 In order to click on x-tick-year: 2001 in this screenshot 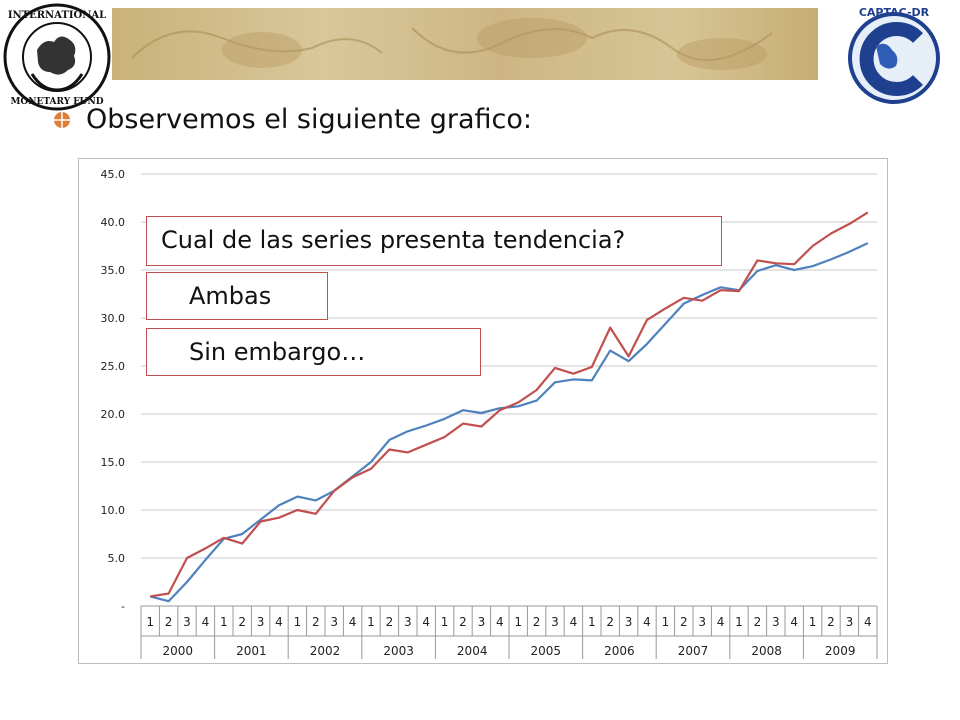, I will do `click(251, 651)`.